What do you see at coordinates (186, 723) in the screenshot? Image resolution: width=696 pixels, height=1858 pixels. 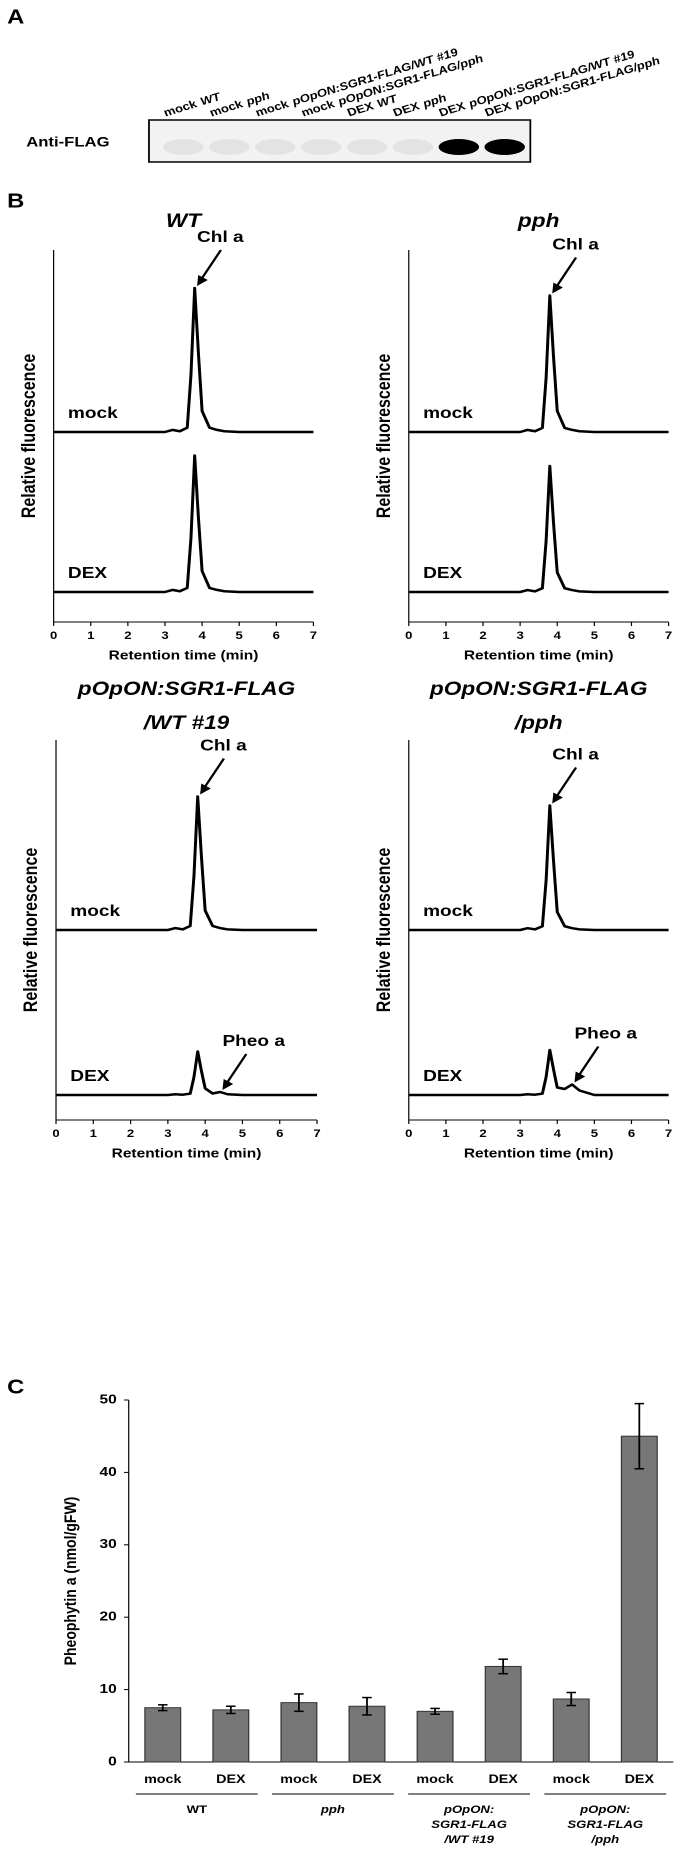 I see `chart-title: /WT #19` at bounding box center [186, 723].